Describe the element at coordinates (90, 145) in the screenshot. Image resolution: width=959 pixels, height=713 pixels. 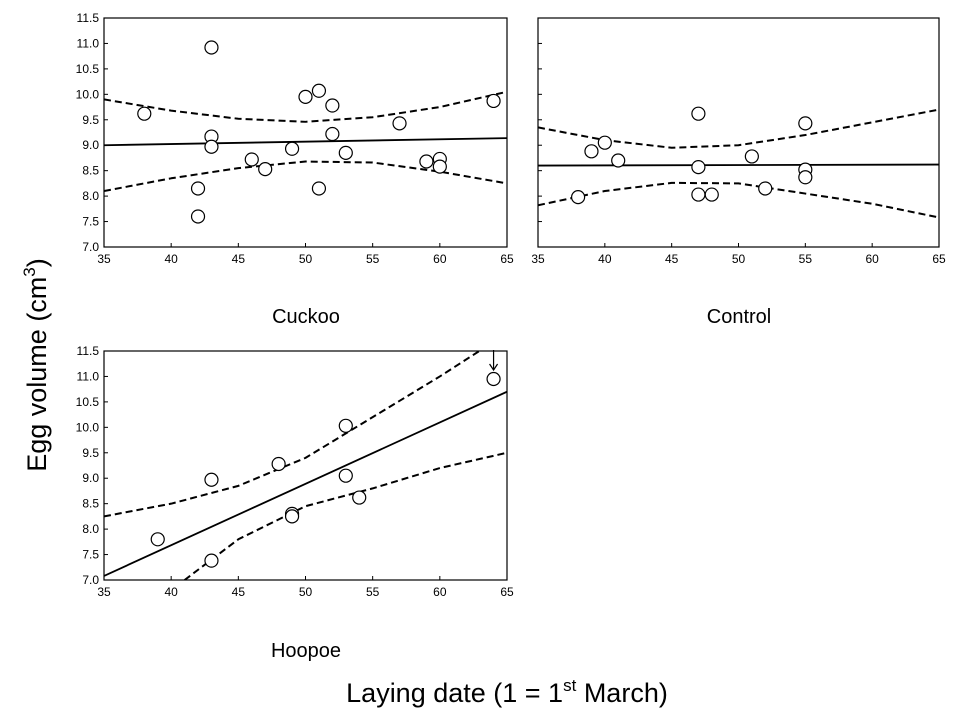
I see `y-tick-label-cuckoo-9.0: 9.0` at that location.